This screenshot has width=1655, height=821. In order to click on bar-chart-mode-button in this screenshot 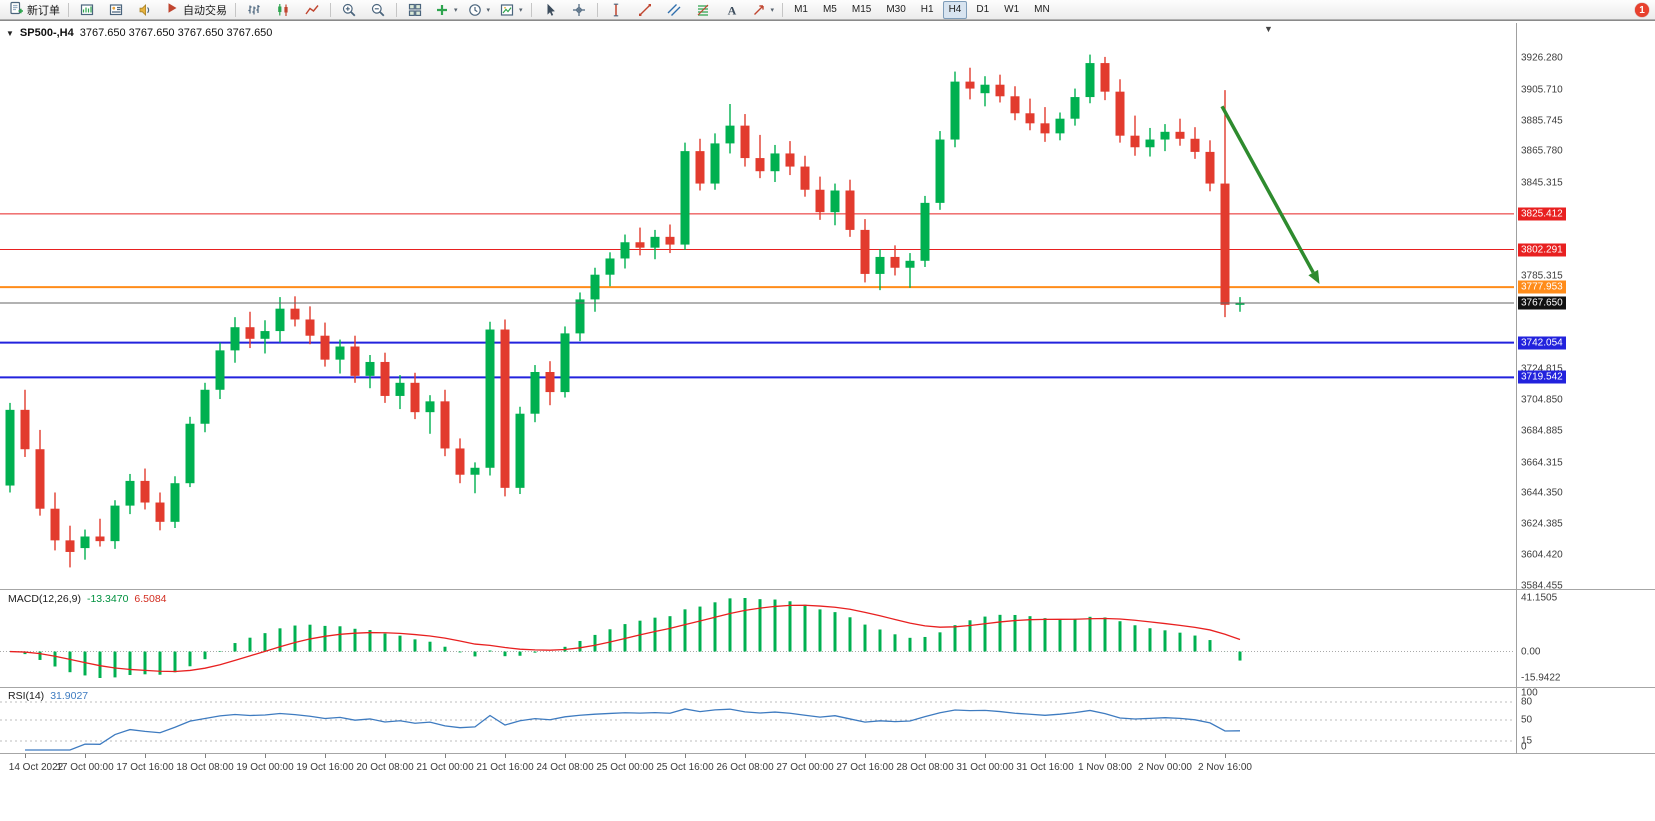, I will do `click(254, 10)`.